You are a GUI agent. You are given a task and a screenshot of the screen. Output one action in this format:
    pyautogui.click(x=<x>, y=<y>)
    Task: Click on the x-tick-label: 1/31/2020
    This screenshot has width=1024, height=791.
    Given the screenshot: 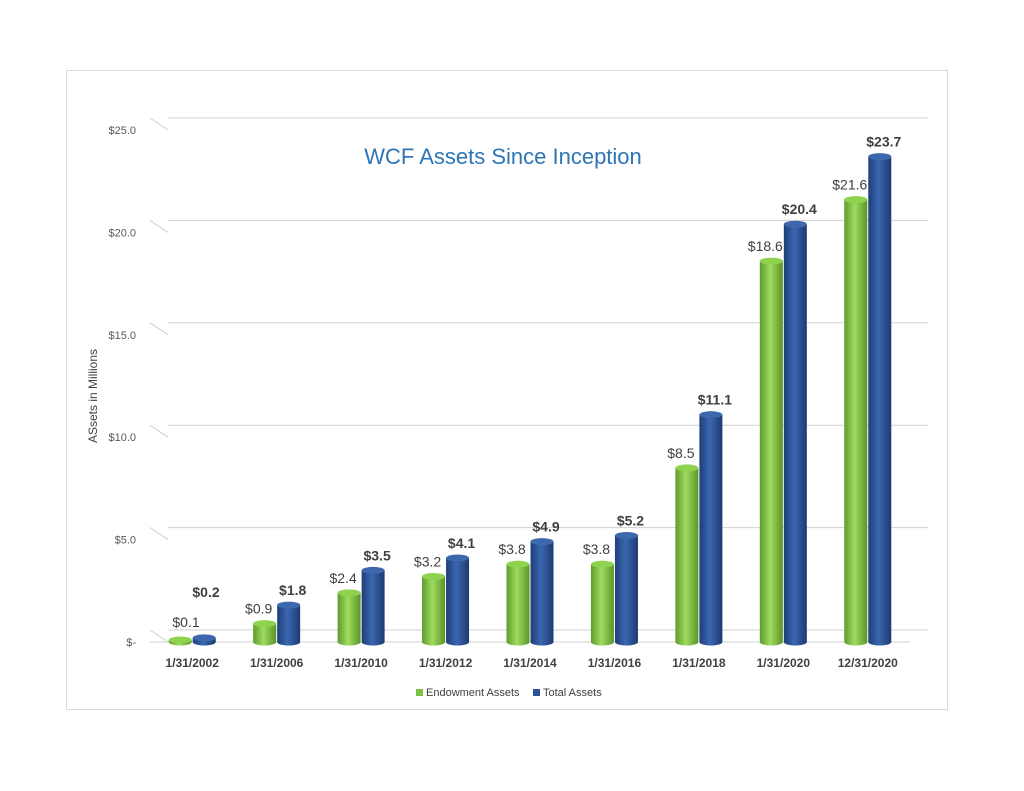 What is the action you would take?
    pyautogui.click(x=784, y=663)
    